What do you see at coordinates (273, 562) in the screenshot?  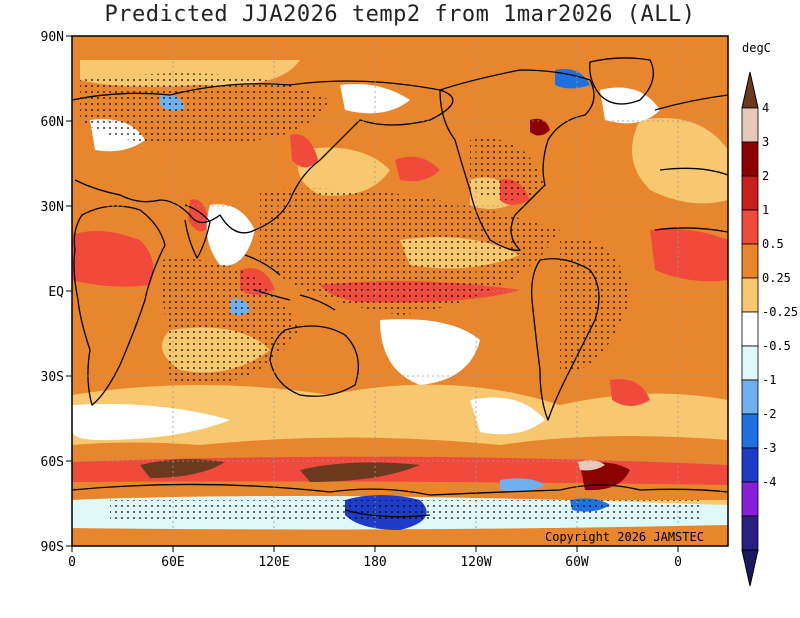 I see `lon-tick-label: 120E` at bounding box center [273, 562].